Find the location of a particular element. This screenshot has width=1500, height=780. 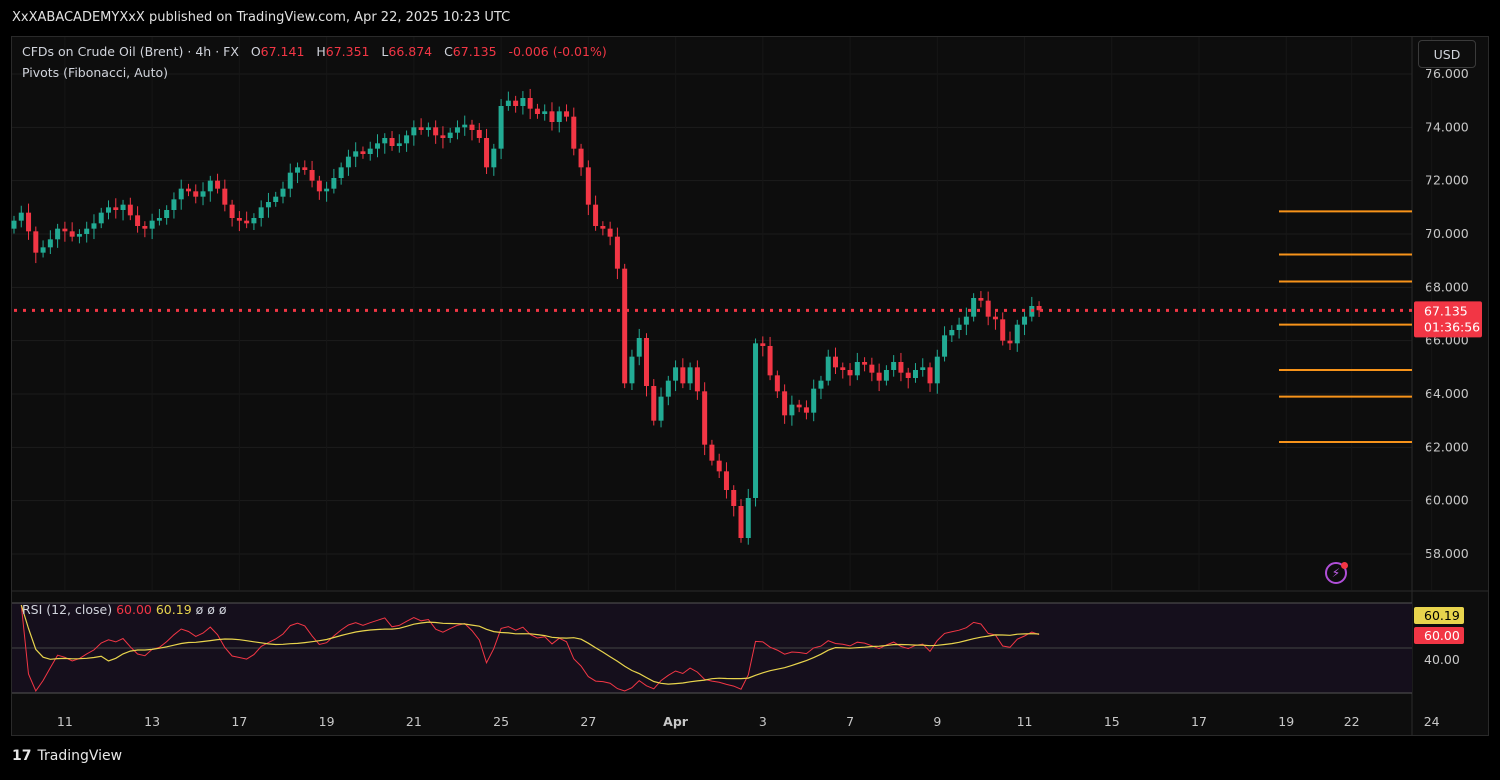

x-tick-label: 17 is located at coordinates (239, 721).